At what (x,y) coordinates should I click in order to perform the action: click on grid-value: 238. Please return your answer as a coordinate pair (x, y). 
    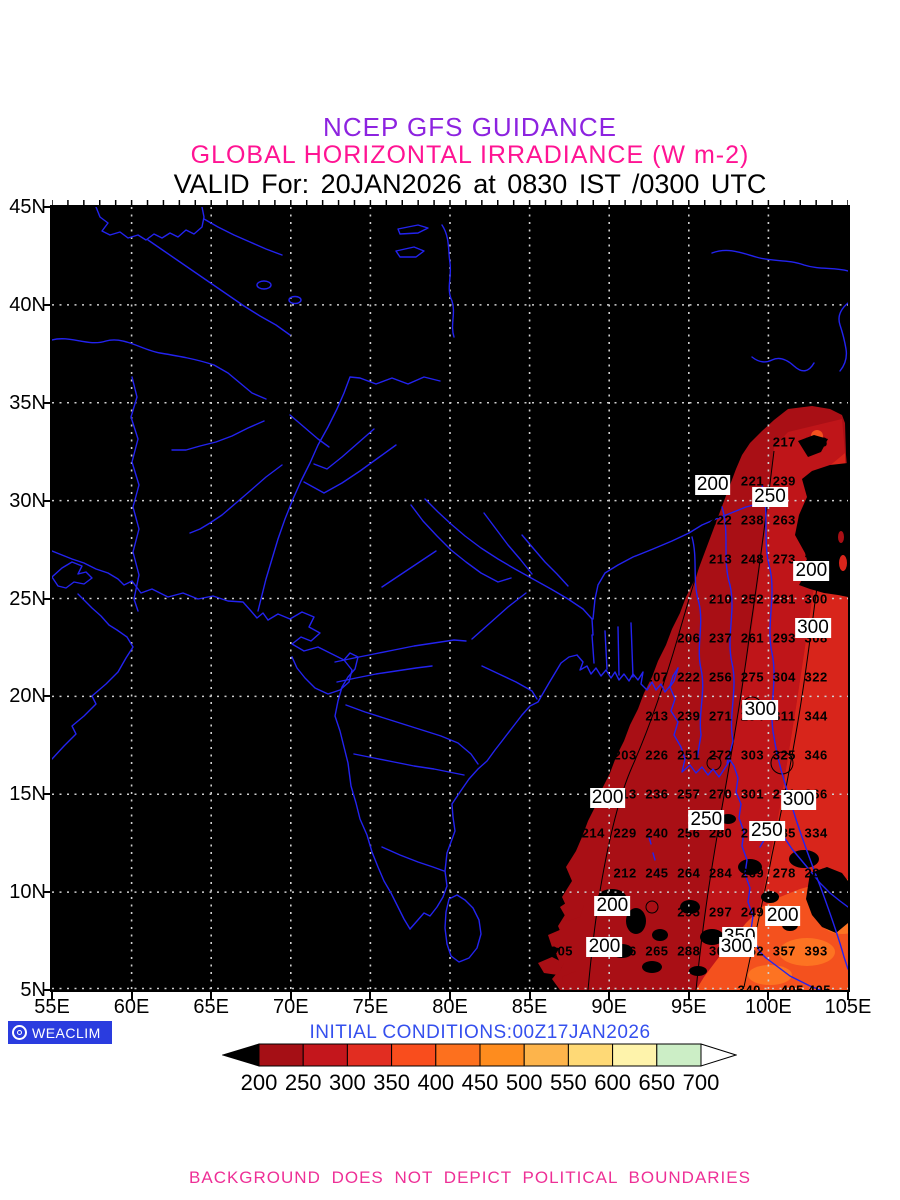
    Looking at the image, I should click on (752, 520).